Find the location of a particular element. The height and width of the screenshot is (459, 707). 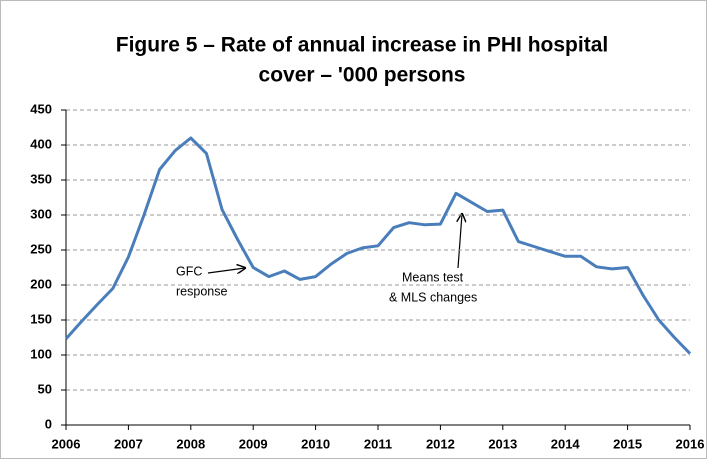

annotation: & MLS changes is located at coordinates (433, 297).